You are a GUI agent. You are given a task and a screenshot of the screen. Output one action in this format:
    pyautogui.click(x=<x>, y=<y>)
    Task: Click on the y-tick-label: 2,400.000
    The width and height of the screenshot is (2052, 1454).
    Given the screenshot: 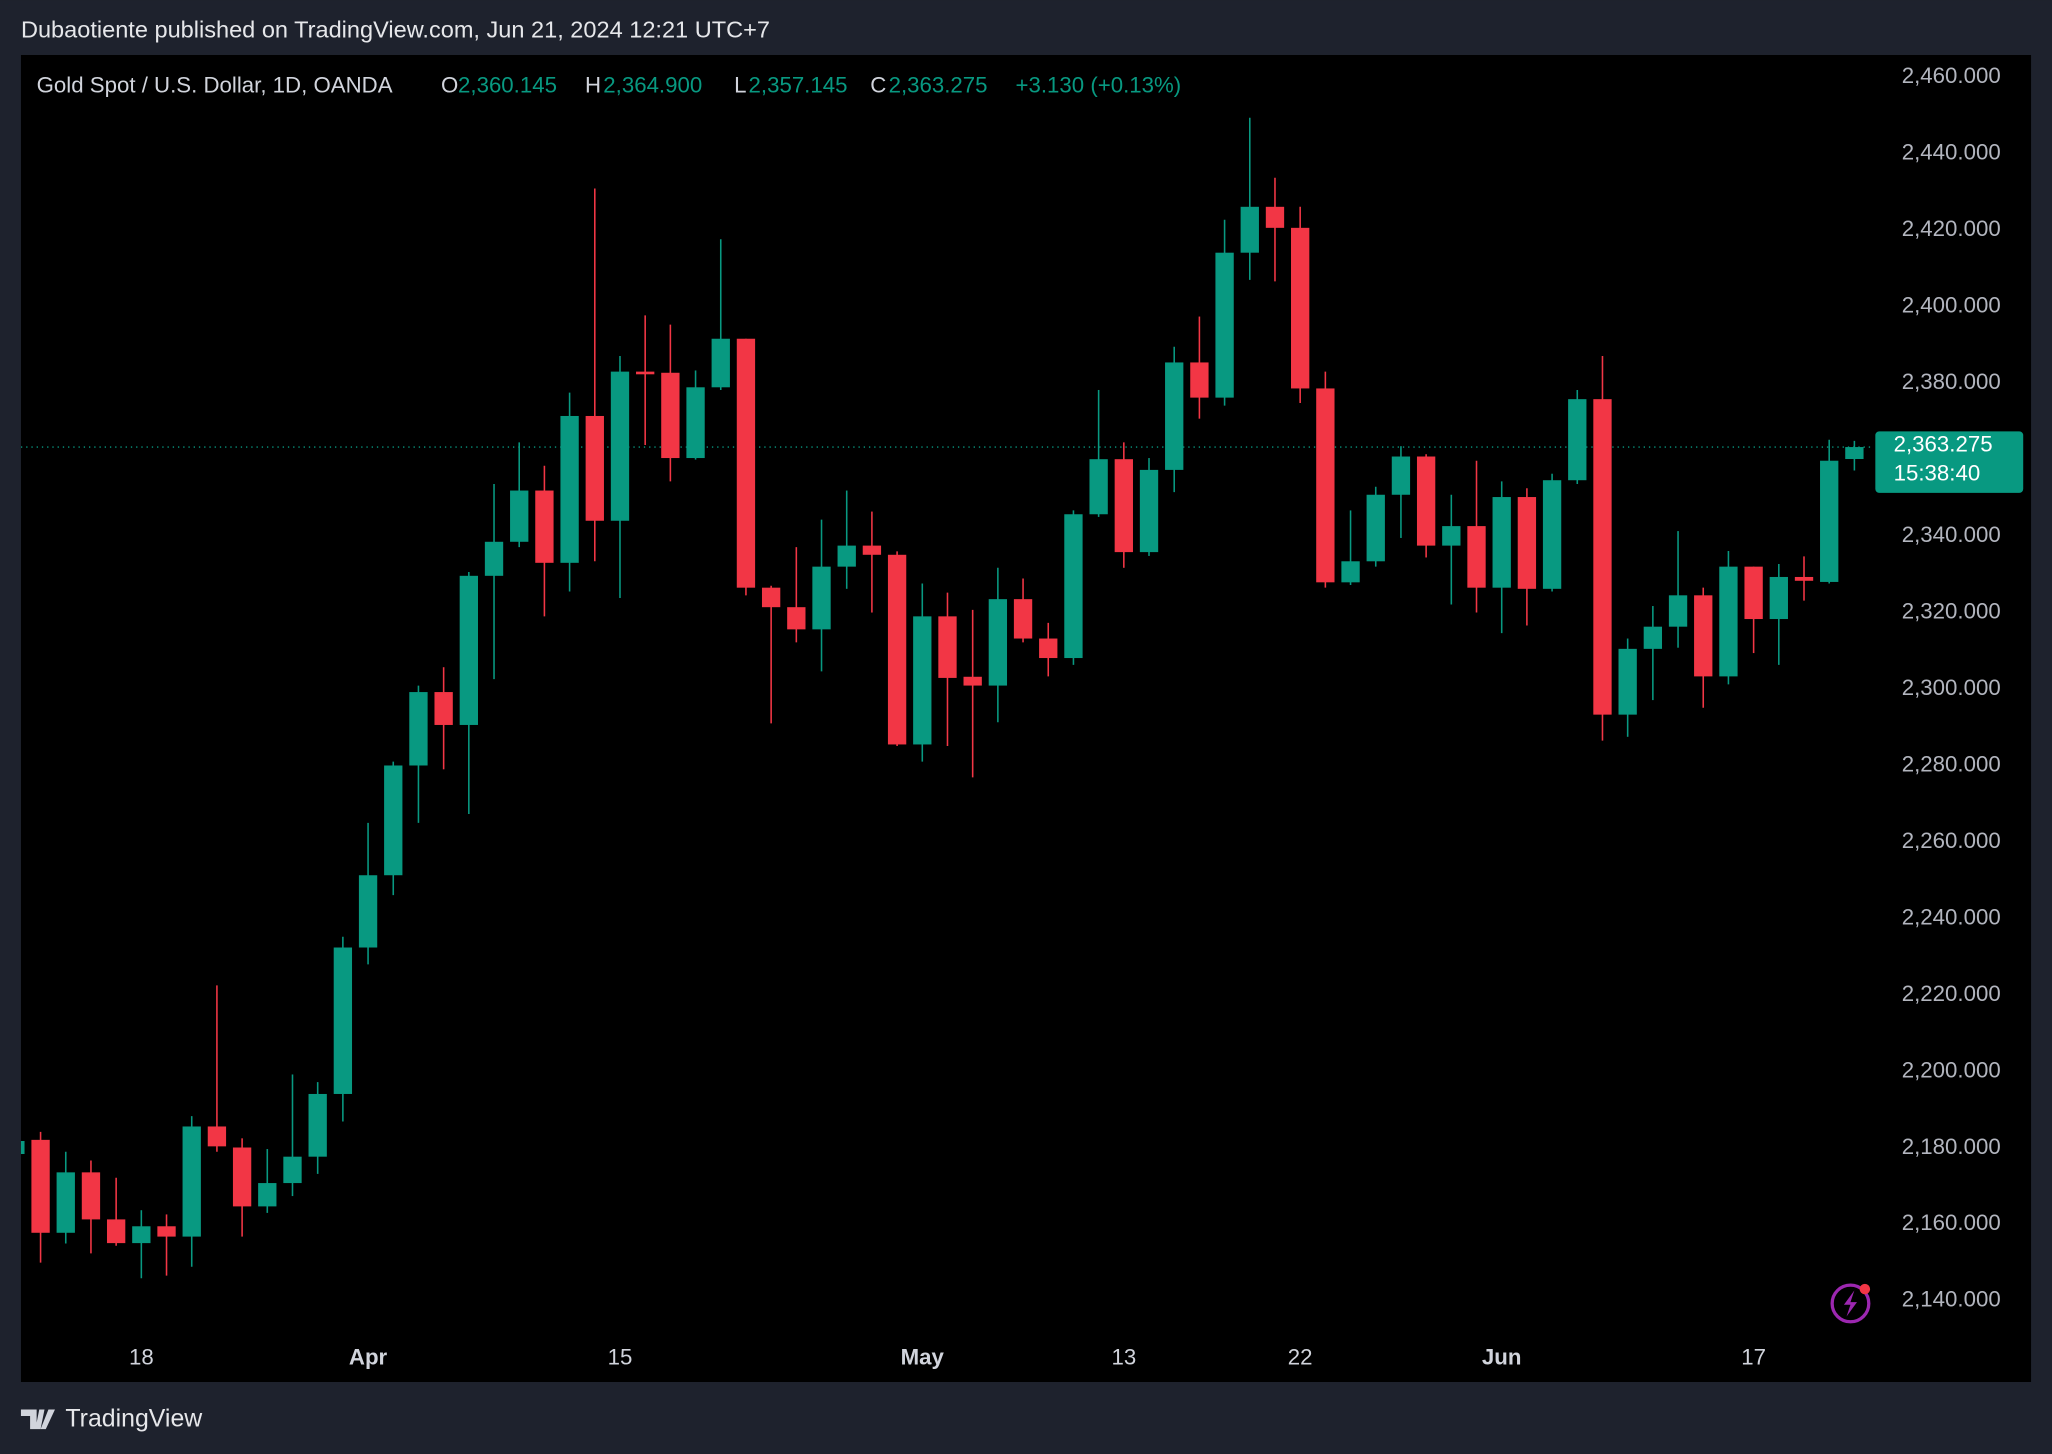 What is the action you would take?
    pyautogui.click(x=1951, y=304)
    